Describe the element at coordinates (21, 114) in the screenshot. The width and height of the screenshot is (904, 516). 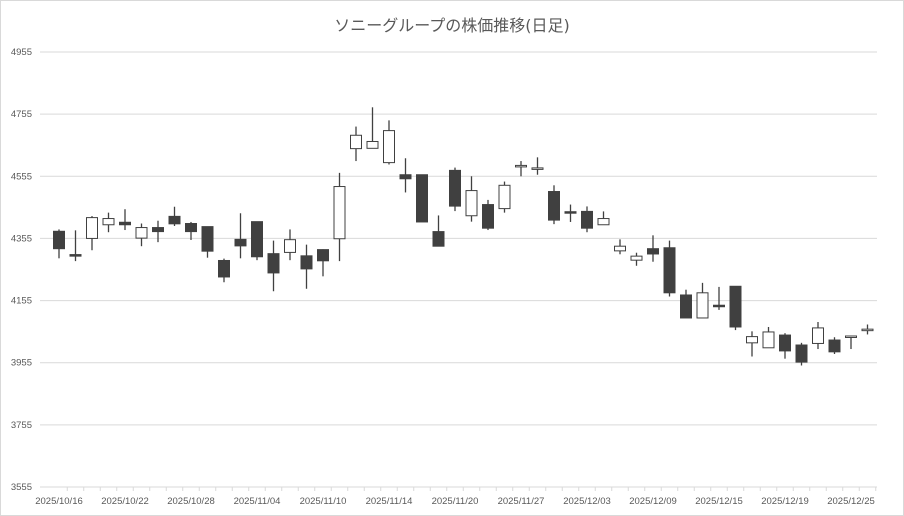
I see `y-tick-label: 4755` at that location.